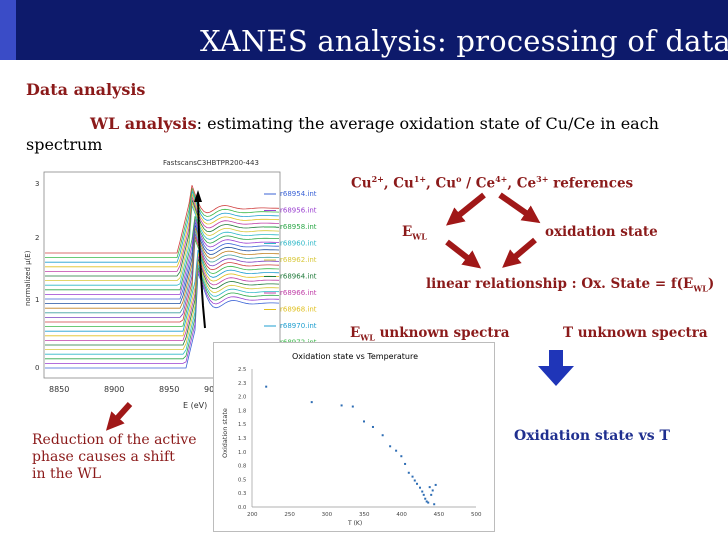 The image size is (728, 546). Describe the element at coordinates (298, 244) in the screenshot. I see `xanes-legend-entry: r68960.int` at that location.